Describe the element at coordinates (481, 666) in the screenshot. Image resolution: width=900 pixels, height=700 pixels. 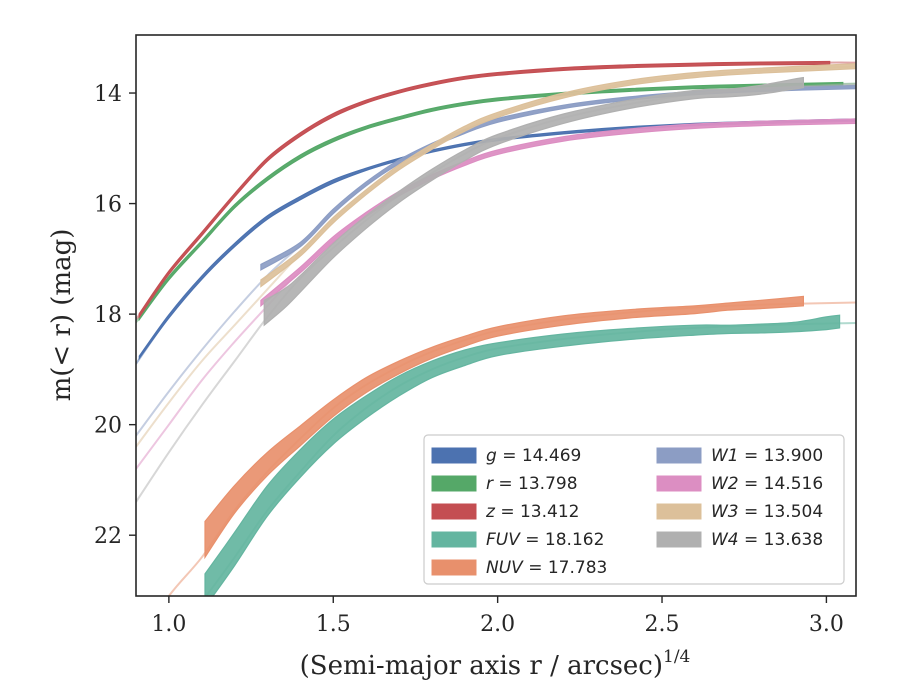
I see `x-axis-label-text: (Semi-major axis r / arcsec)` at that location.